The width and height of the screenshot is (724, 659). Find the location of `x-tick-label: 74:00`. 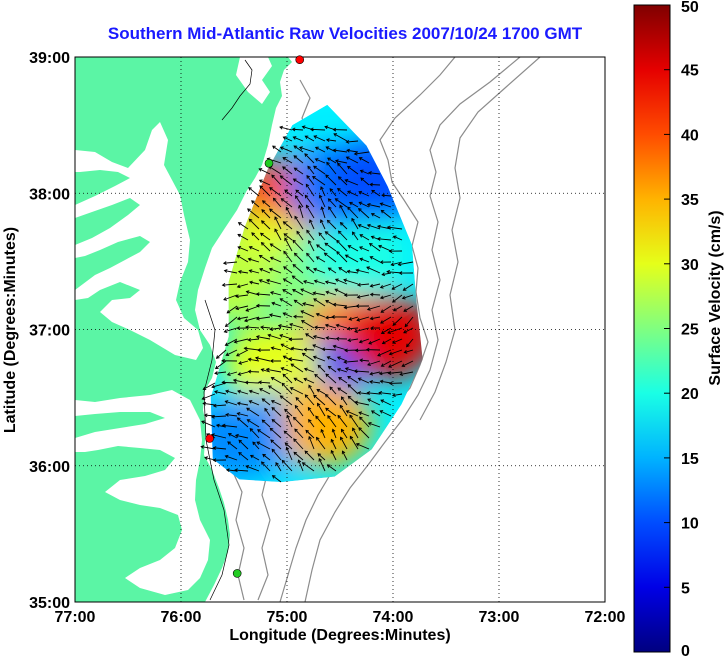

x-tick-label: 74:00 is located at coordinates (393, 617).